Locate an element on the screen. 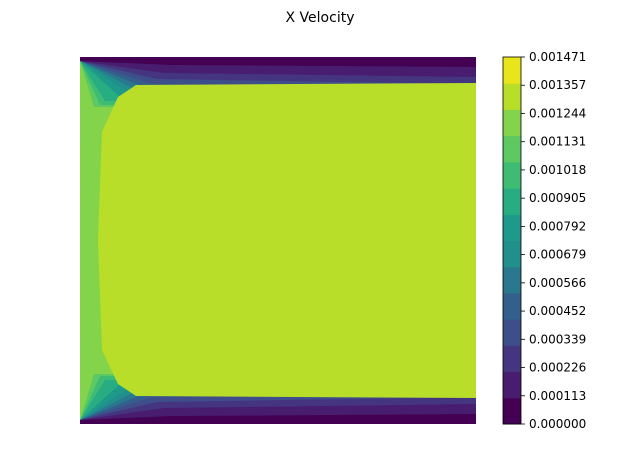 This screenshot has height=476, width=640. colorbar-tick-label: 0.000113 is located at coordinates (557, 396).